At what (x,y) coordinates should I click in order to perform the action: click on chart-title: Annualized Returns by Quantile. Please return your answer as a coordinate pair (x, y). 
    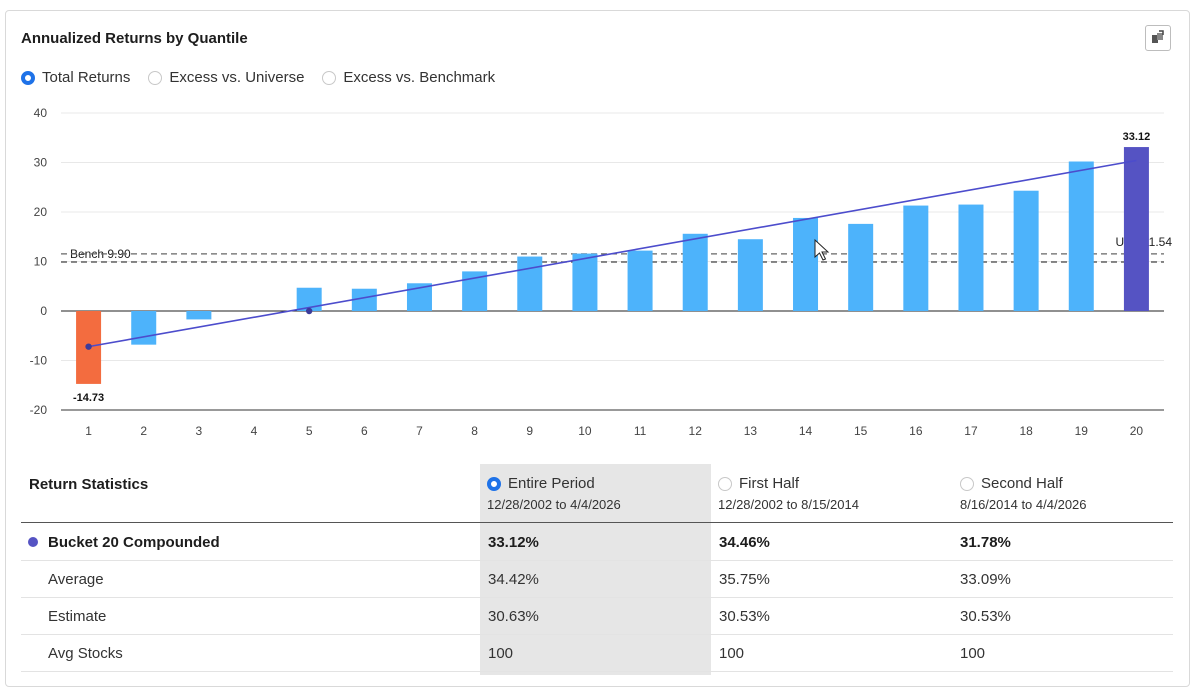
    Looking at the image, I should click on (134, 38).